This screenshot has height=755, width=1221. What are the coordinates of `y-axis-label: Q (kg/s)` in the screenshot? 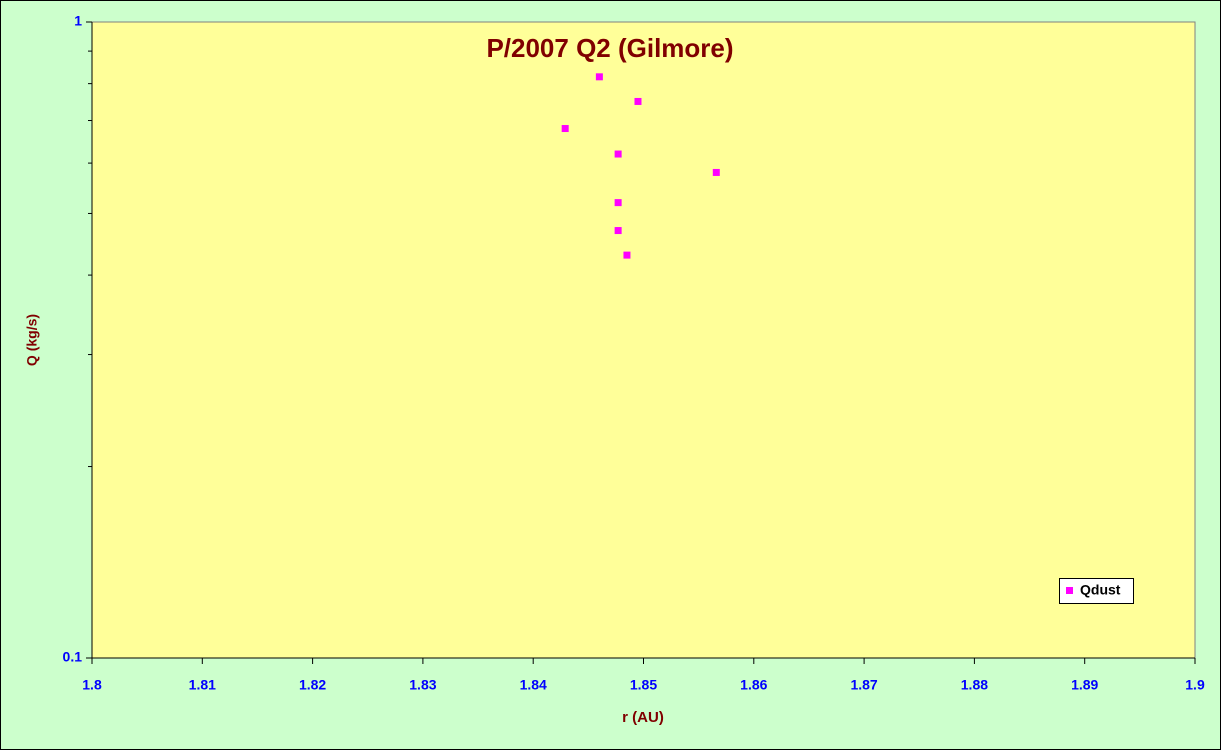 It's located at (32, 340).